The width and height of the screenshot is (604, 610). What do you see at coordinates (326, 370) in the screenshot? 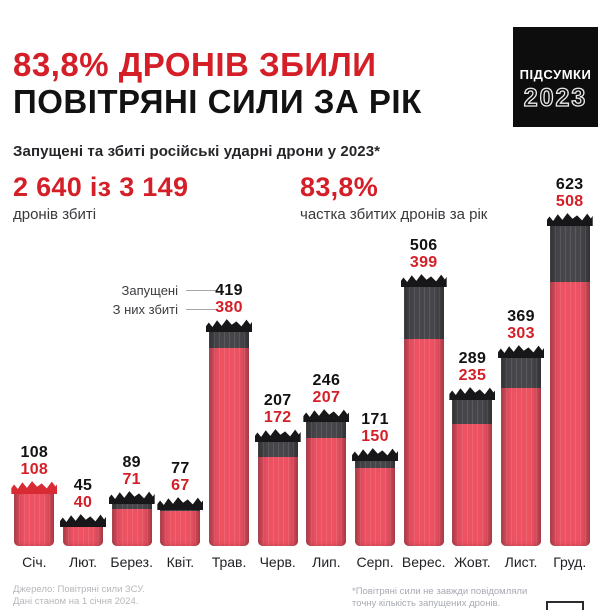
I see `bar-column: 246 207 Лип.` at bounding box center [326, 370].